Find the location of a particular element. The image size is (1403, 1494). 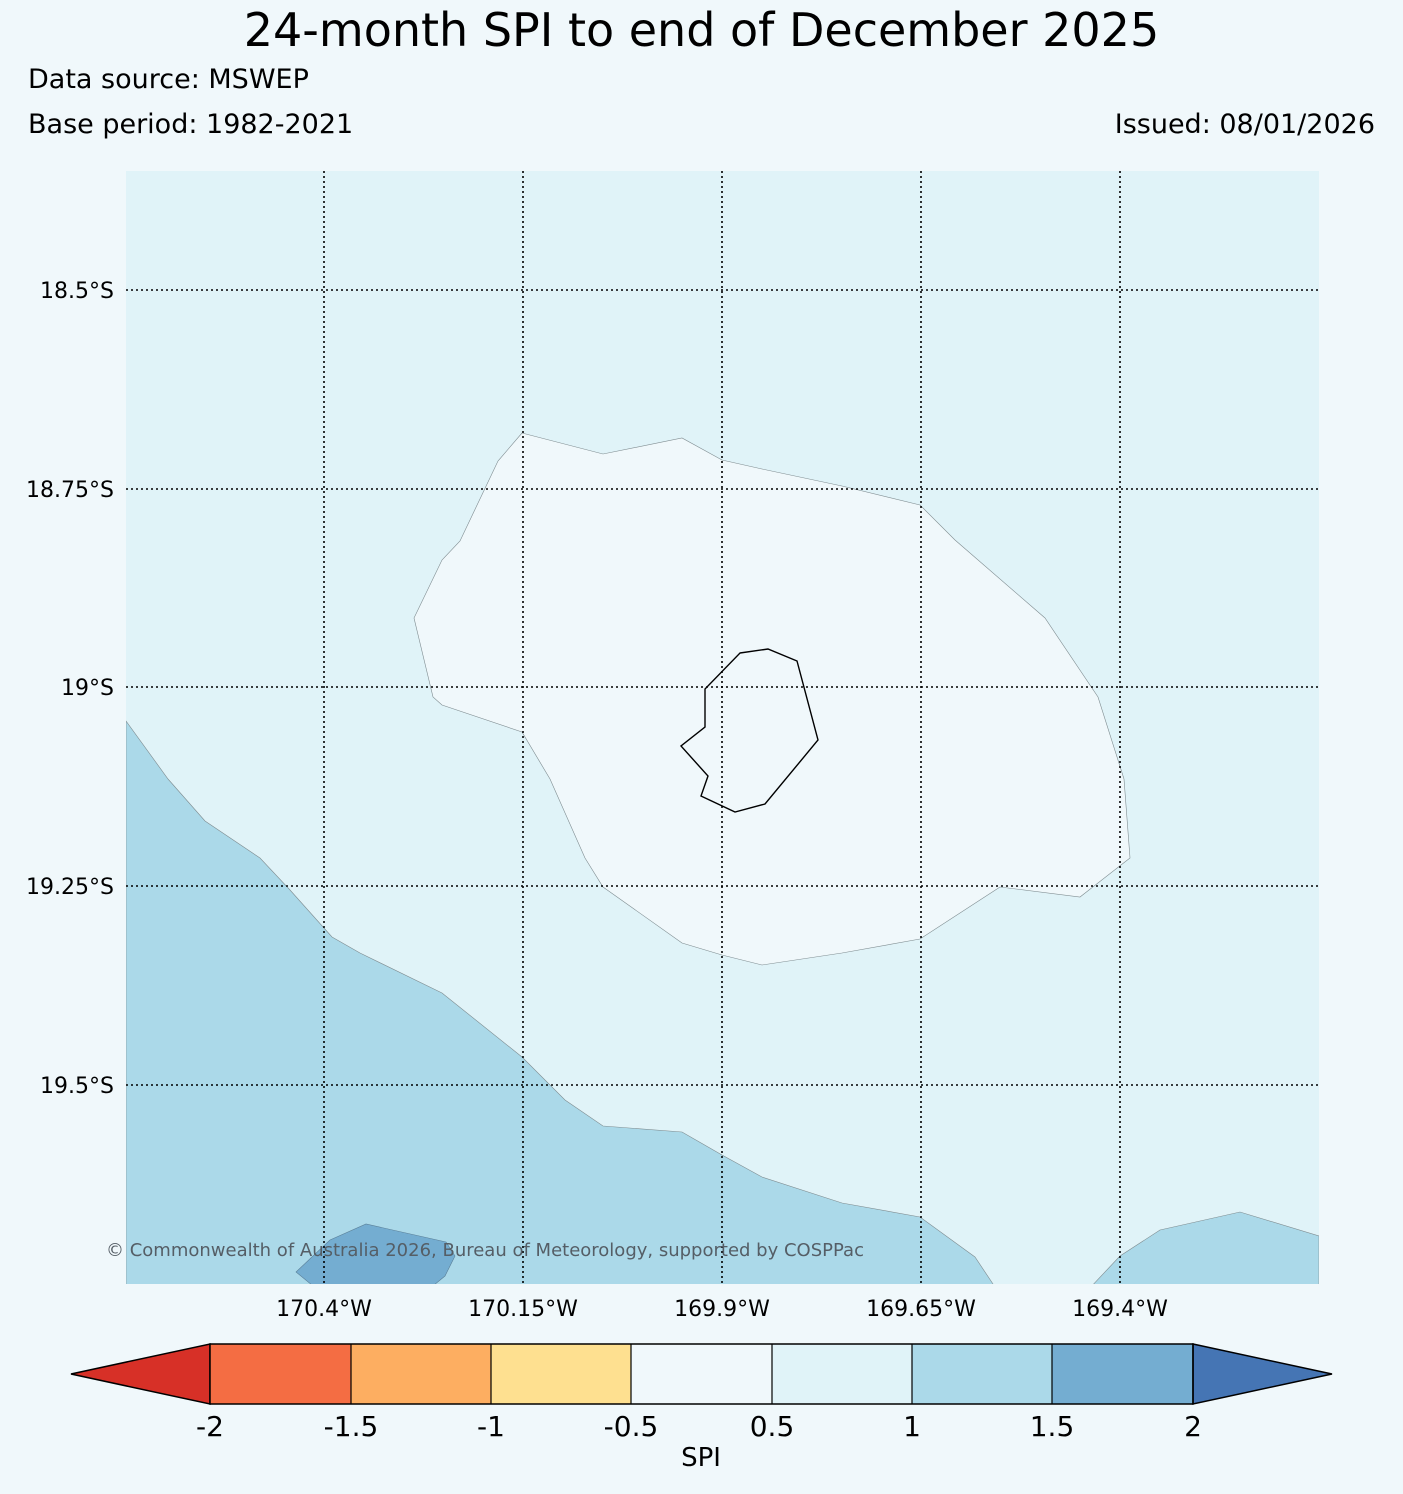

lon-label: 170.4°W is located at coordinates (324, 1309).